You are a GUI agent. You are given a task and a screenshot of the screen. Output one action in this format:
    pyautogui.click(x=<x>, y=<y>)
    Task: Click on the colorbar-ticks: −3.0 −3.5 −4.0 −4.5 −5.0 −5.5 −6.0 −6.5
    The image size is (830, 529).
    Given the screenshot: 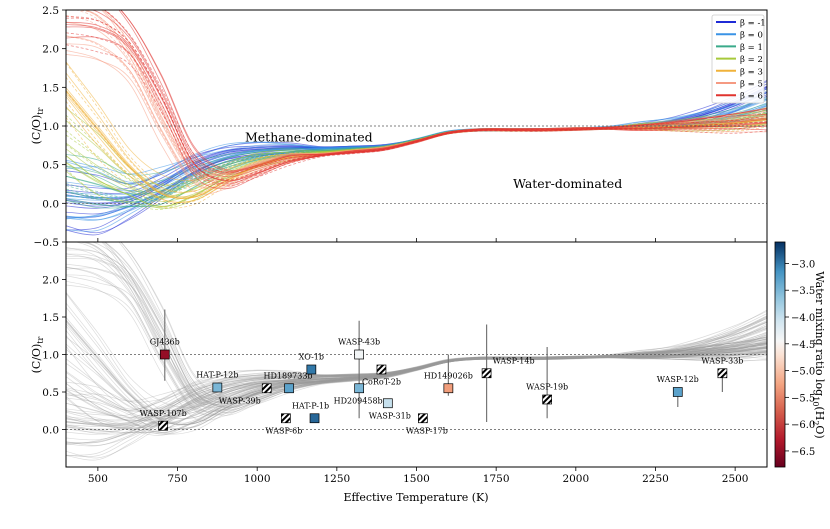 What is the action you would take?
    pyautogui.click(x=800, y=358)
    